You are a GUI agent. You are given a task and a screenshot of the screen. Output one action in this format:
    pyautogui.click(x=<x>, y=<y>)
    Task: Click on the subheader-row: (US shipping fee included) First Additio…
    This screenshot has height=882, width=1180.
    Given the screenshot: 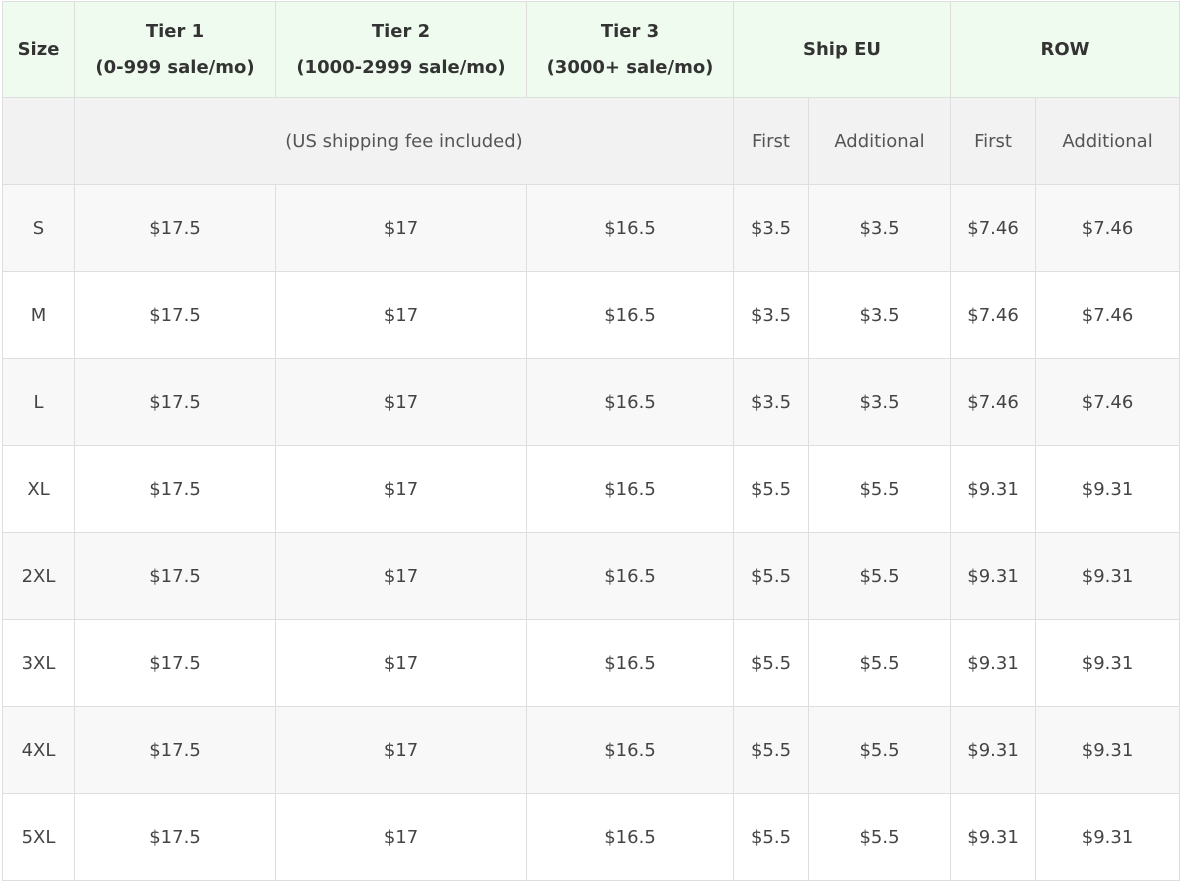 What is the action you would take?
    pyautogui.click(x=591, y=141)
    